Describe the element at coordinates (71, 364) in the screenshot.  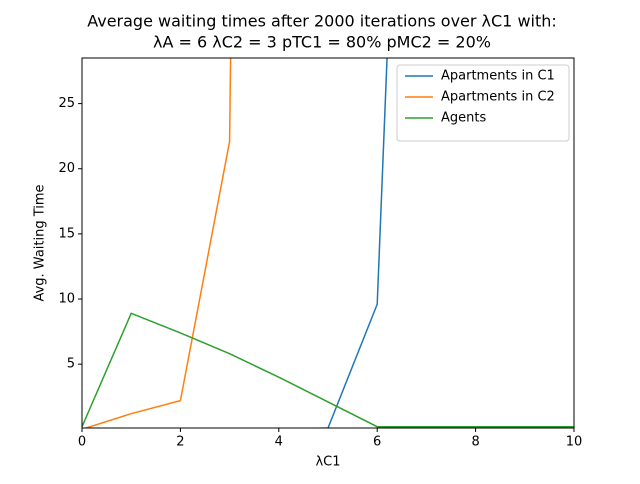
I see `y-tick-label: 5` at that location.